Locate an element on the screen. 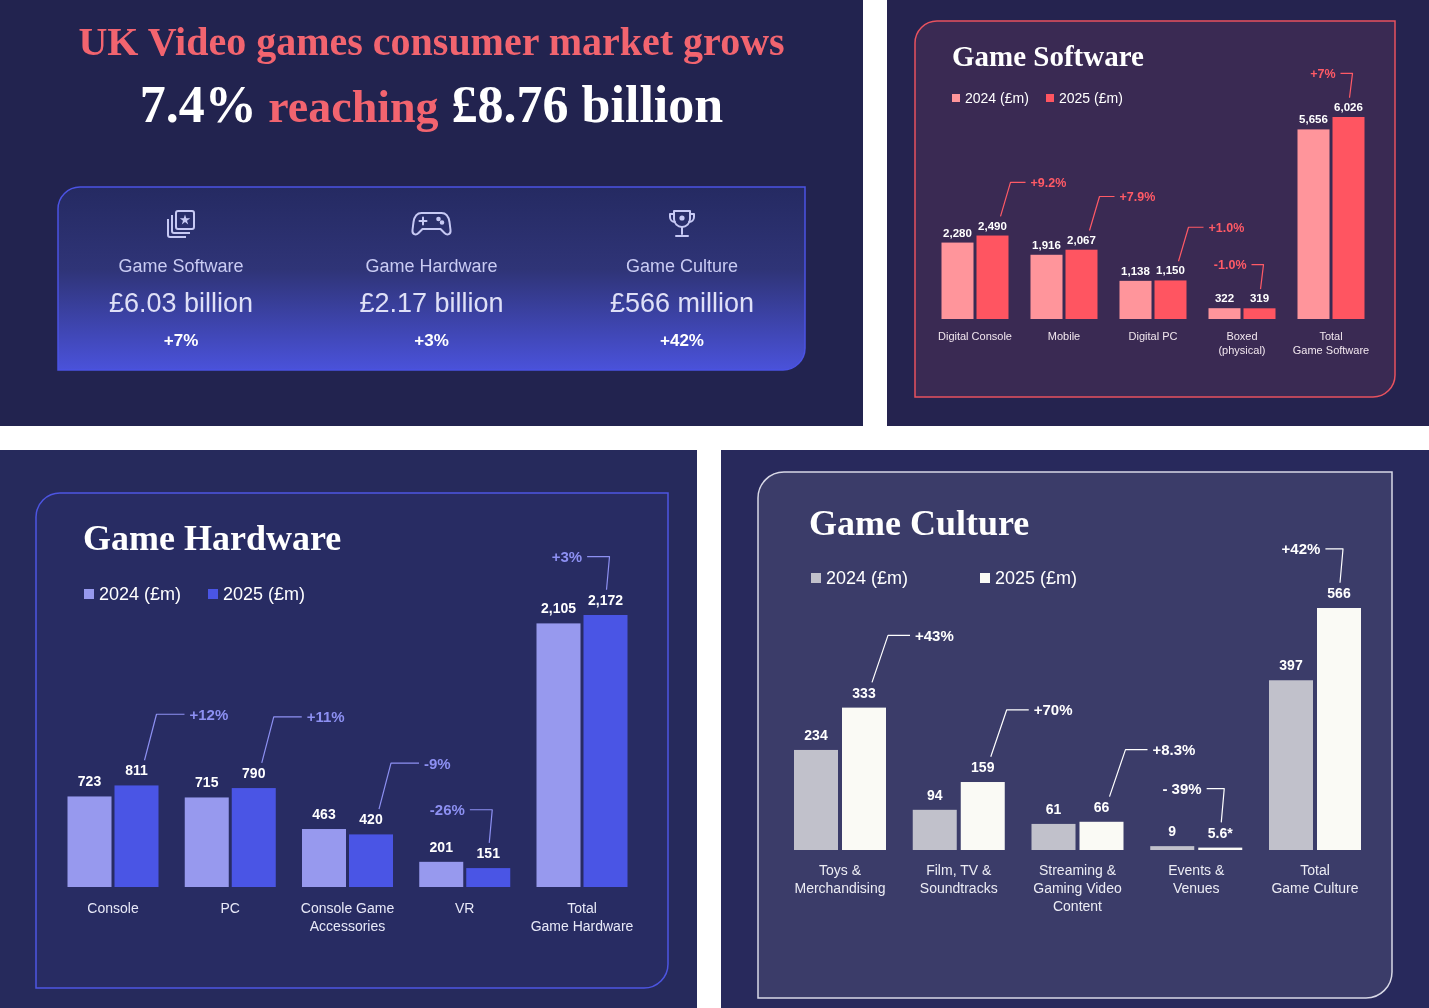 The width and height of the screenshot is (1429, 1008). annotation: +8.3% is located at coordinates (1174, 749).